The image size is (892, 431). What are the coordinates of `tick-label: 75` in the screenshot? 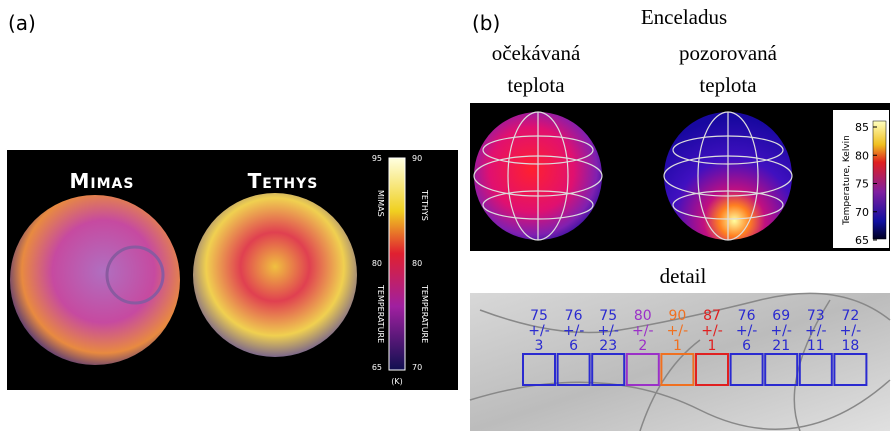 It's located at (862, 184).